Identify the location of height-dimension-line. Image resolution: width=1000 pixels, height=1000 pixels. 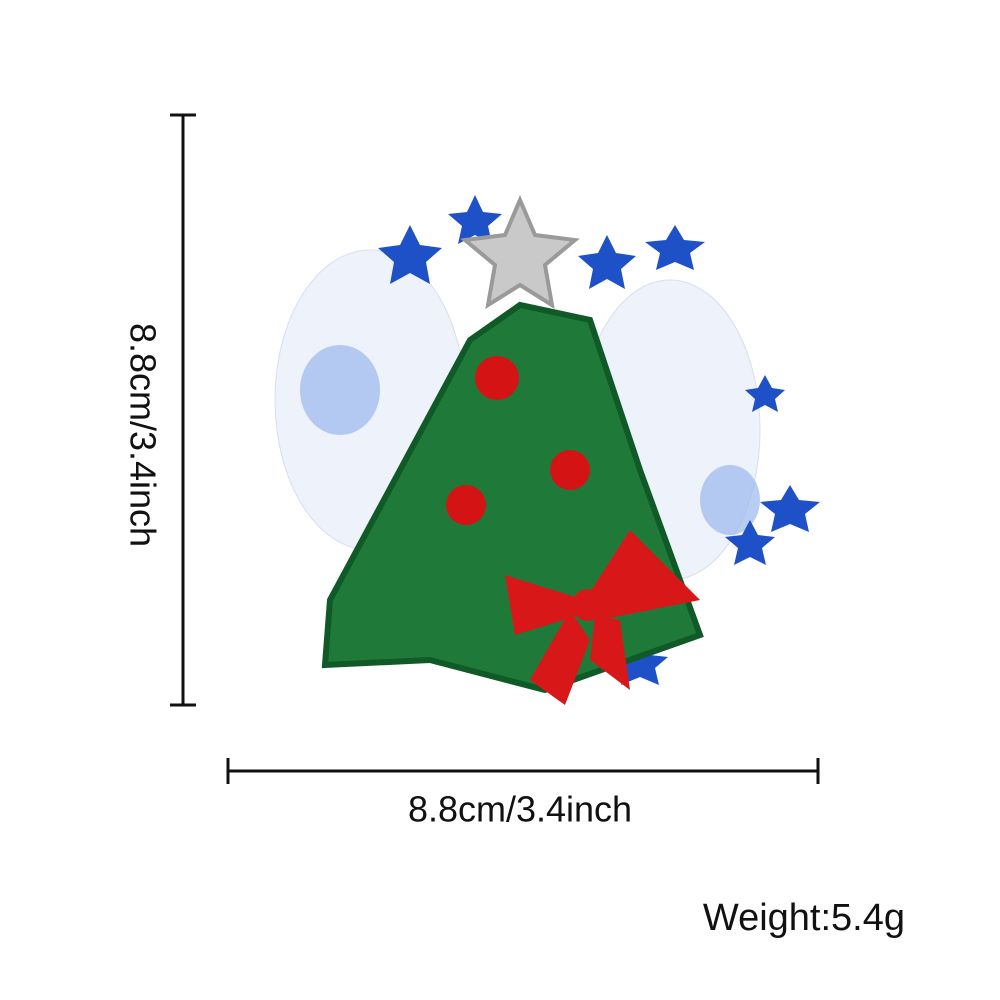
(183, 410).